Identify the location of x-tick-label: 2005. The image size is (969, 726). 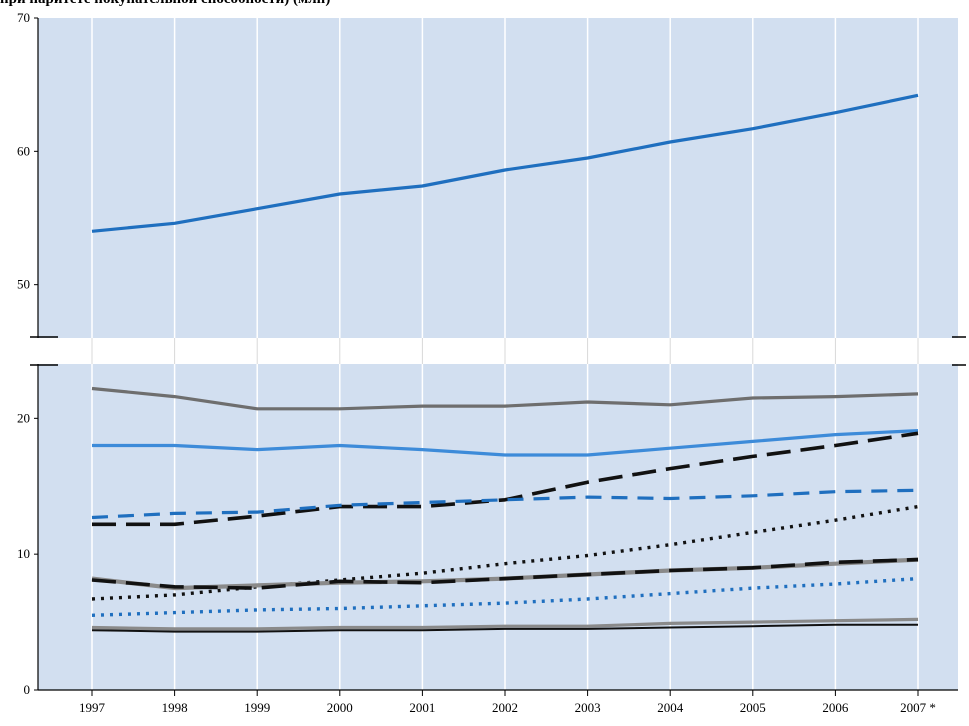
(753, 707).